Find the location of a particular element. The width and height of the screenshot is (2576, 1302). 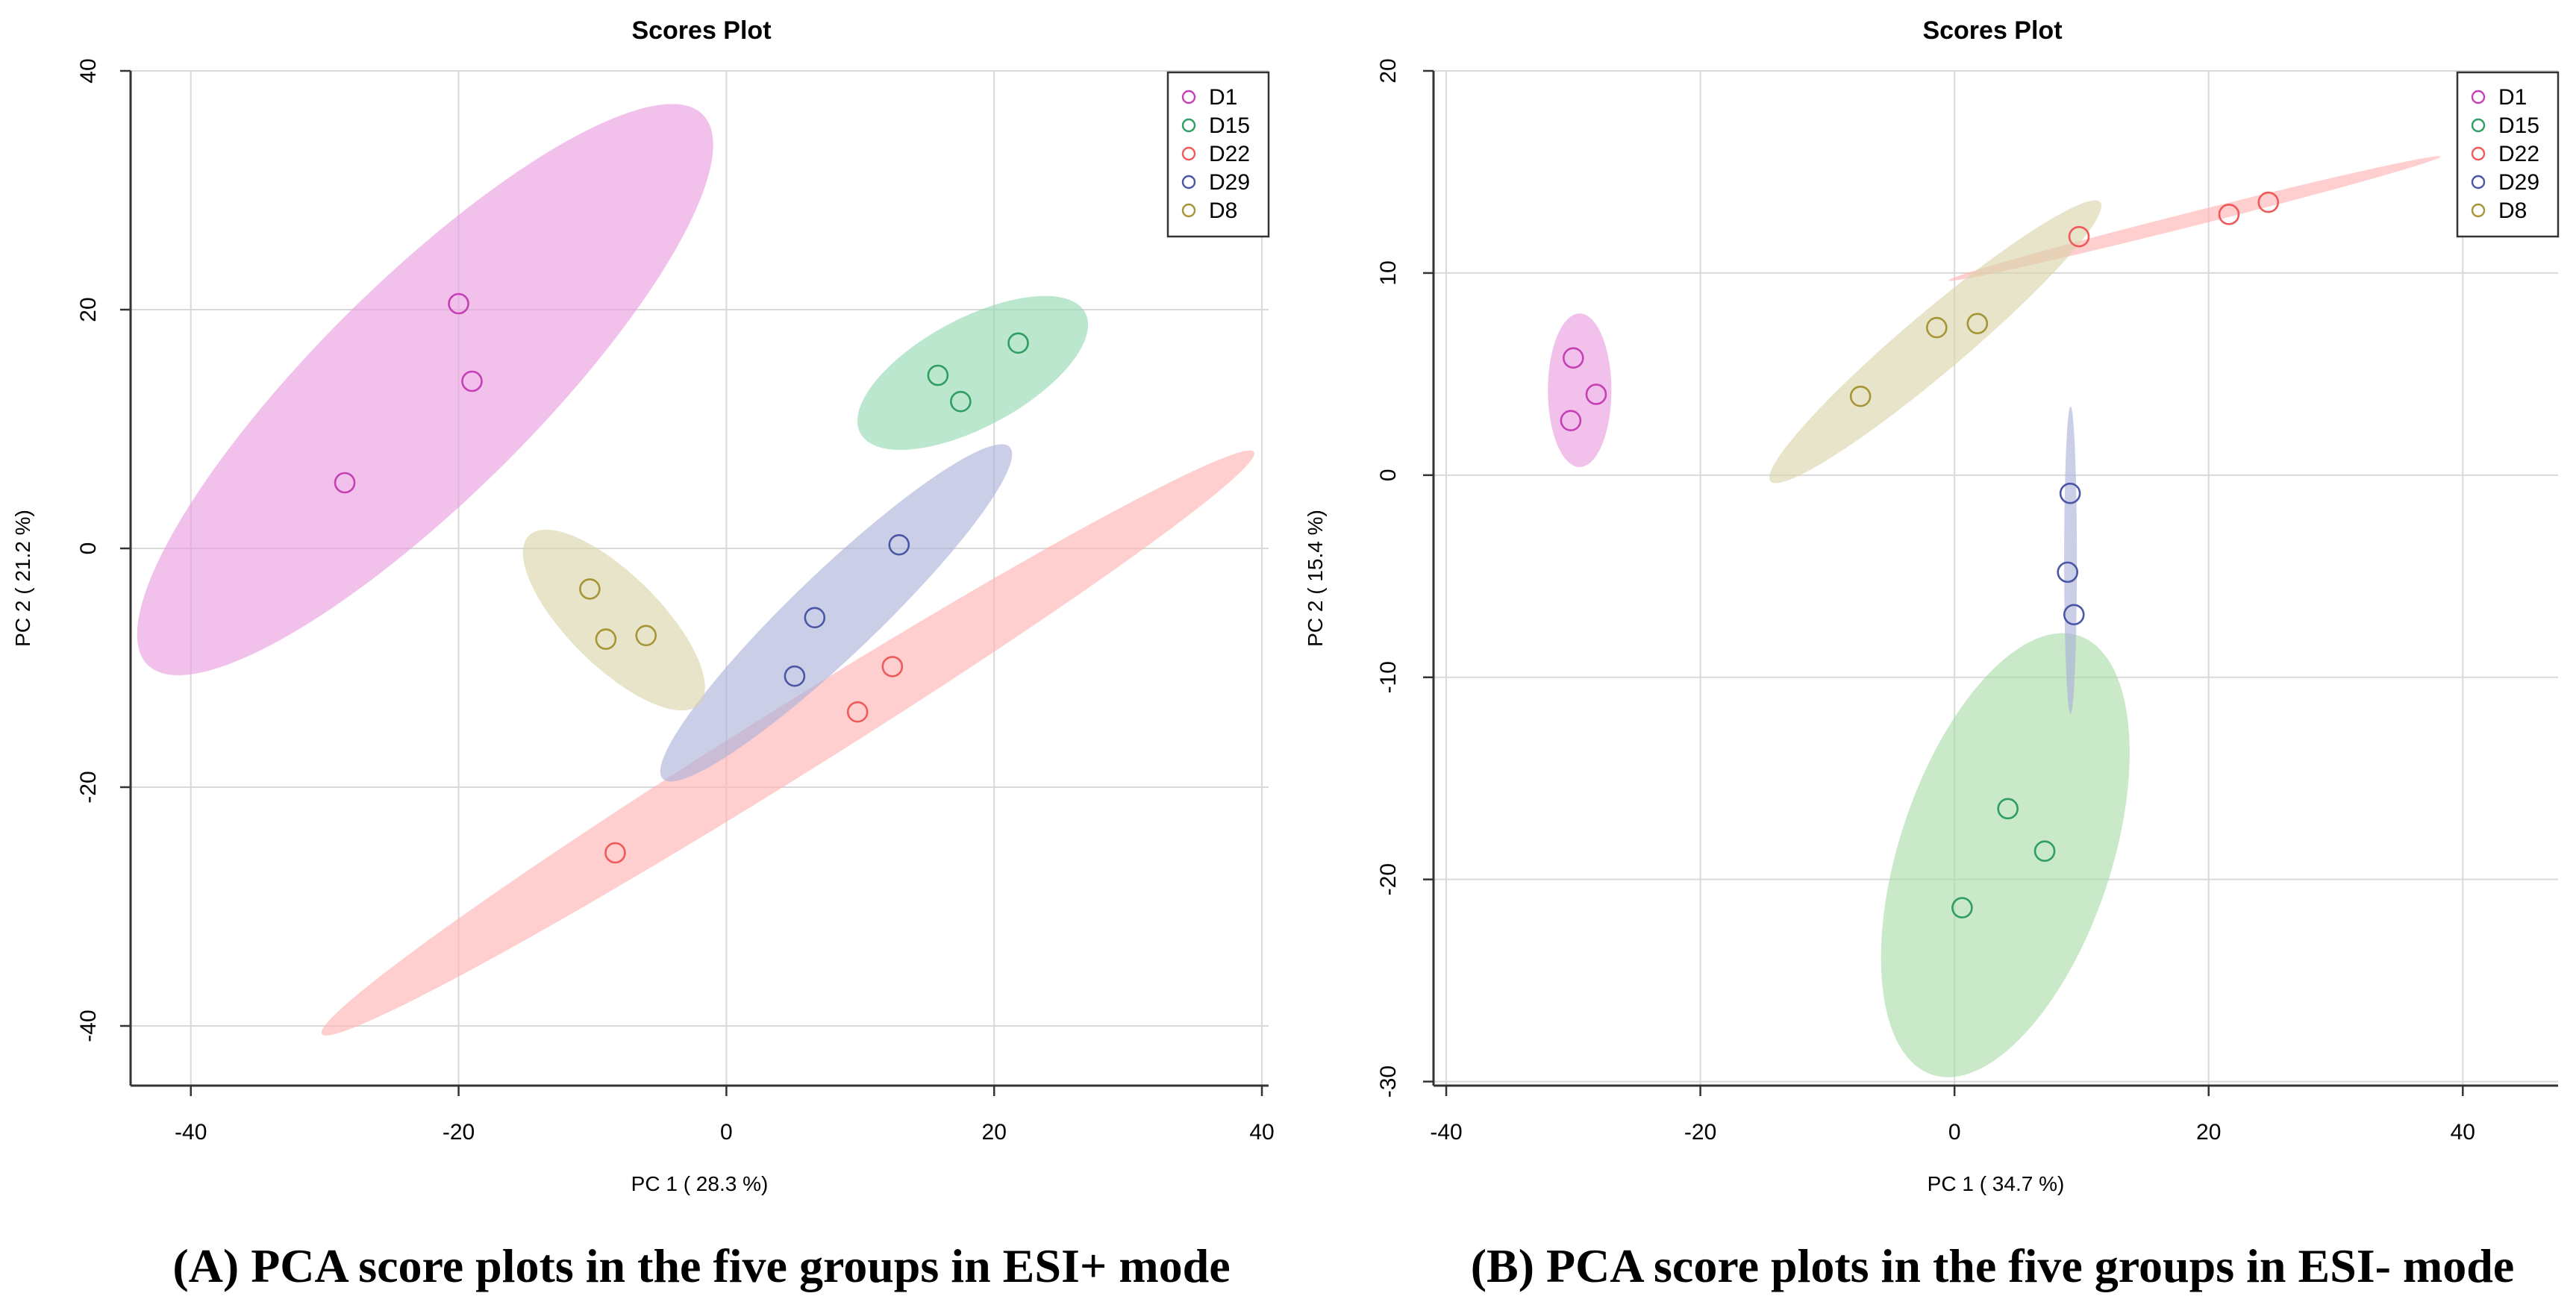

panel-a-y-tick-label: 40 is located at coordinates (88, 70).